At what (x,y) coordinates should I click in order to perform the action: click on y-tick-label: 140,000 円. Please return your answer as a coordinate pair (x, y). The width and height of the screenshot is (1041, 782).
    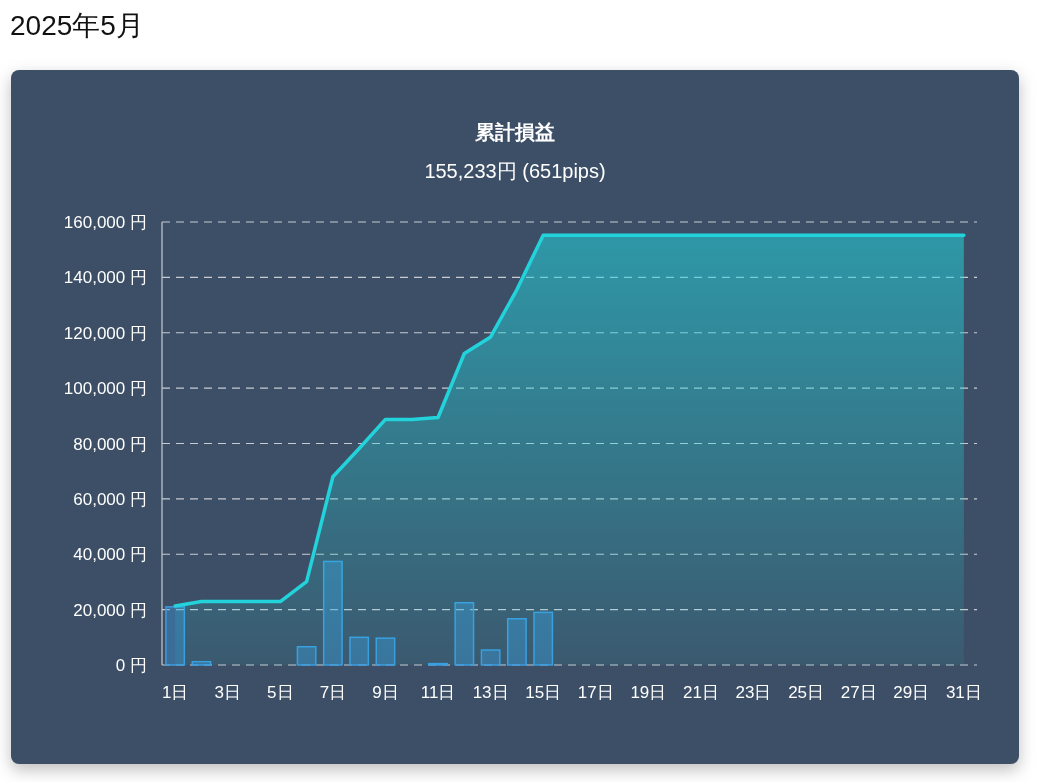
    Looking at the image, I should click on (105, 278).